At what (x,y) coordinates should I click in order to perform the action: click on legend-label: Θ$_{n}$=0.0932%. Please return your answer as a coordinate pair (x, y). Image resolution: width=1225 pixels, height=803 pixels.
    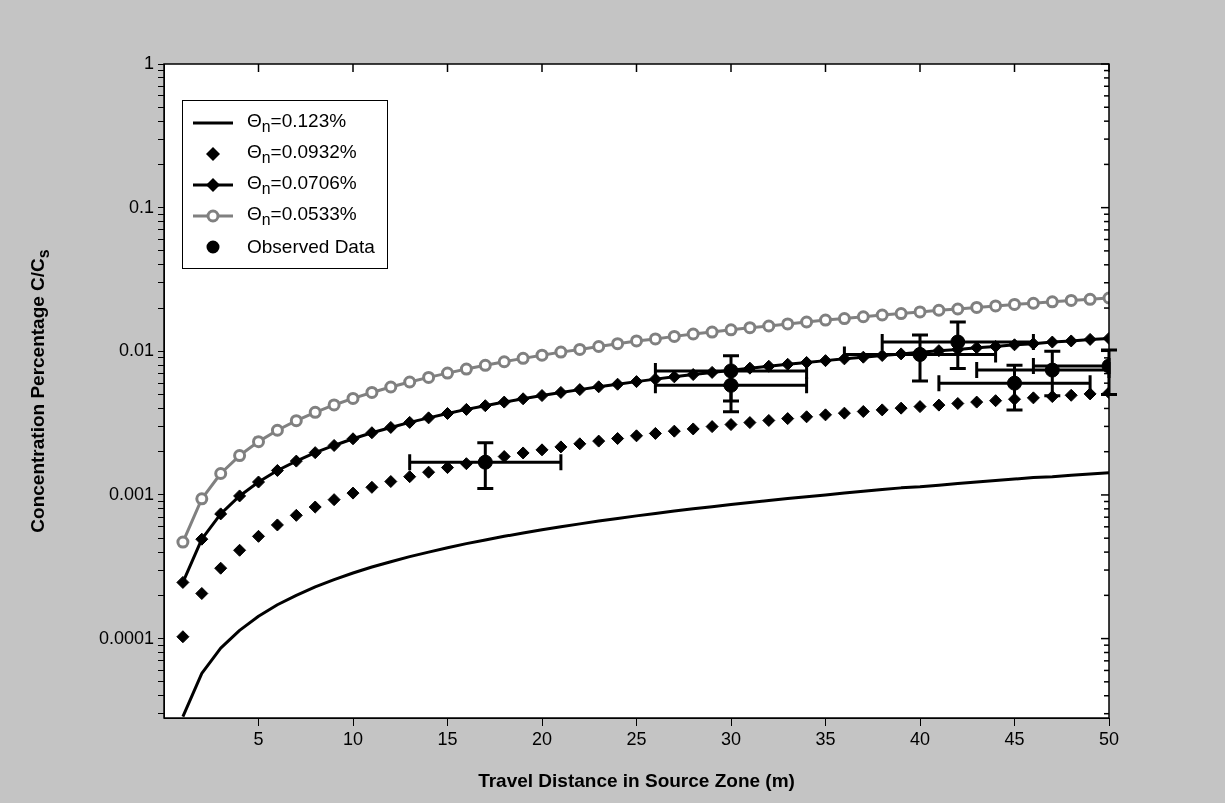
    Looking at the image, I should click on (302, 153).